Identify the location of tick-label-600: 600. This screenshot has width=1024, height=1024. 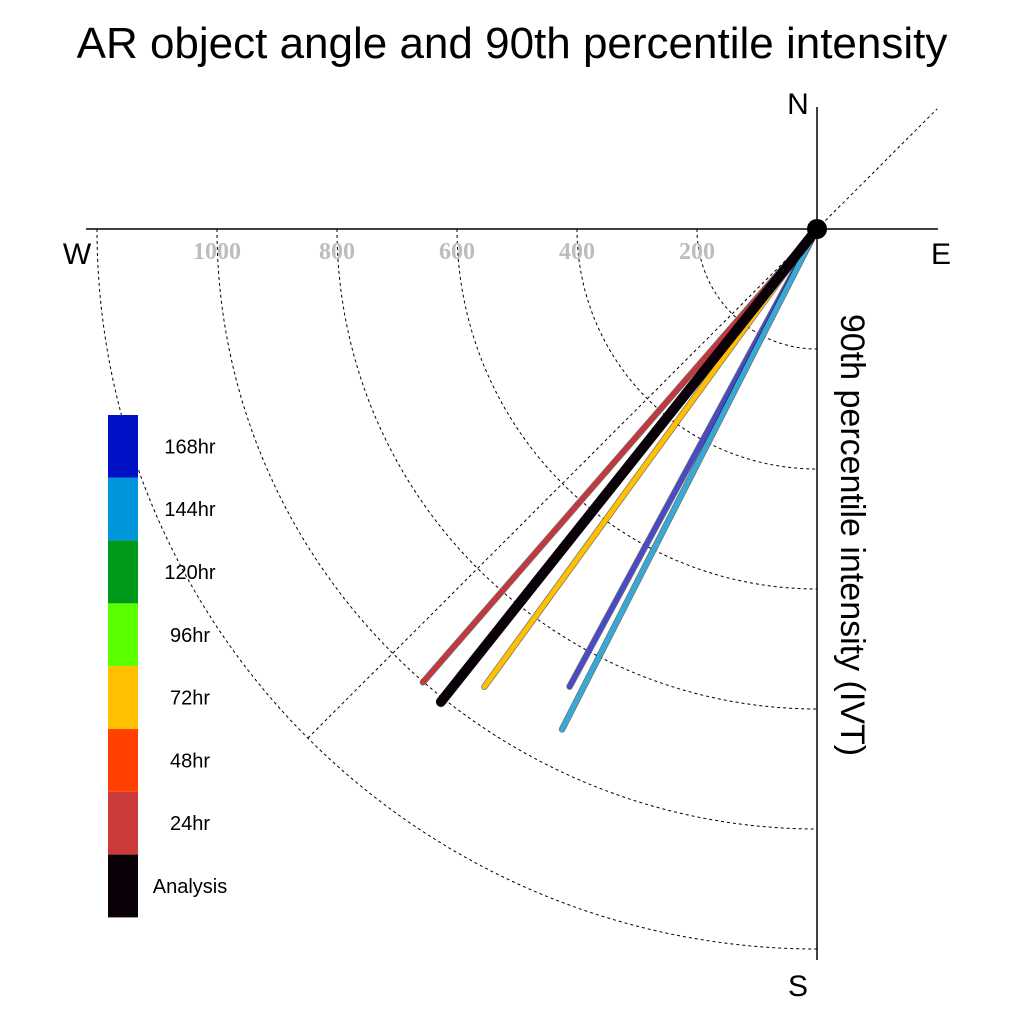
(457, 252).